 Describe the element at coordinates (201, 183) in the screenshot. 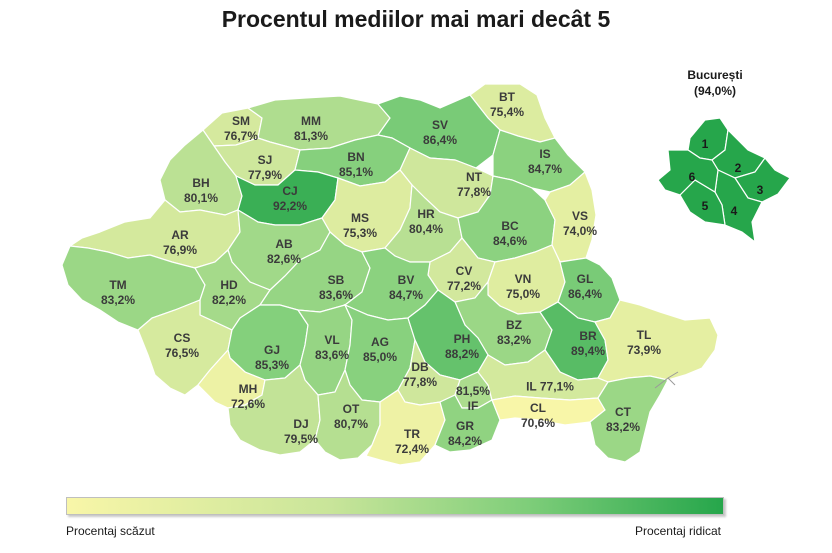

I see `county-code: BH` at that location.